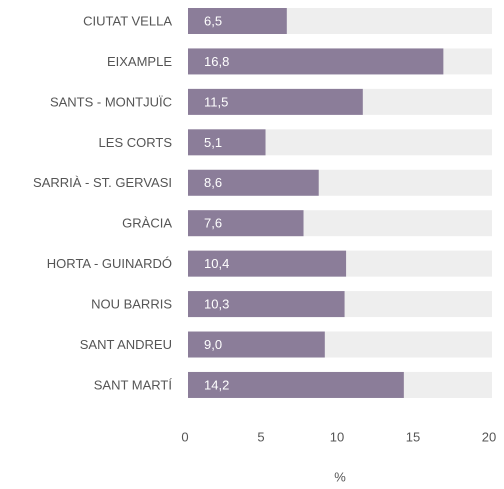  I want to click on bar-value-label: 6,5, so click(213, 20).